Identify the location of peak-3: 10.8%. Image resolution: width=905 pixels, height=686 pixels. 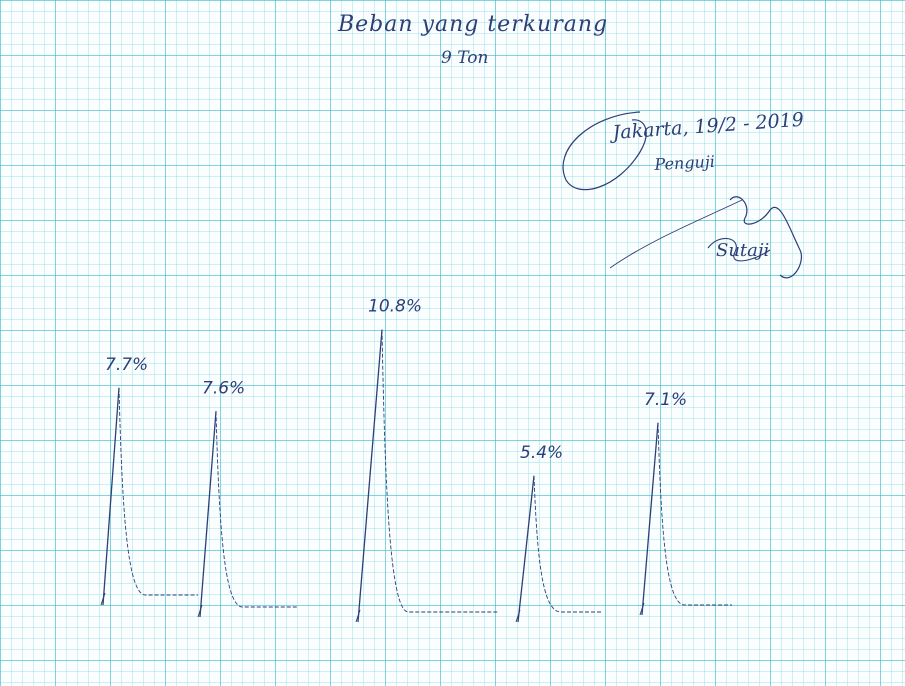
(426, 460).